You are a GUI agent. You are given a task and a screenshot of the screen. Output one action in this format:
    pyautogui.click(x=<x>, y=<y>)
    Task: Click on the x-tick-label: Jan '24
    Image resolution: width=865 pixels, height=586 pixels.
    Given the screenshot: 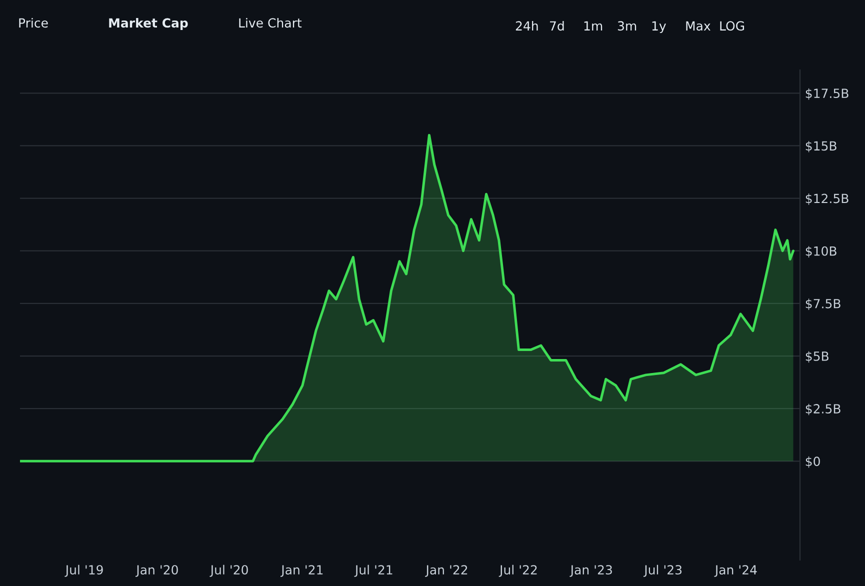 What is the action you would take?
    pyautogui.click(x=735, y=571)
    